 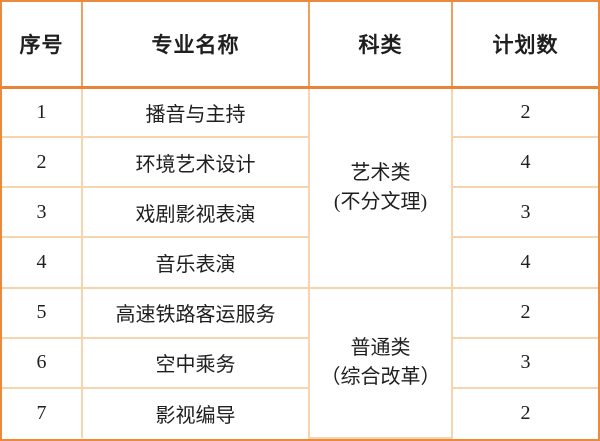 I want to click on column-header-no: 序号, so click(x=42, y=45).